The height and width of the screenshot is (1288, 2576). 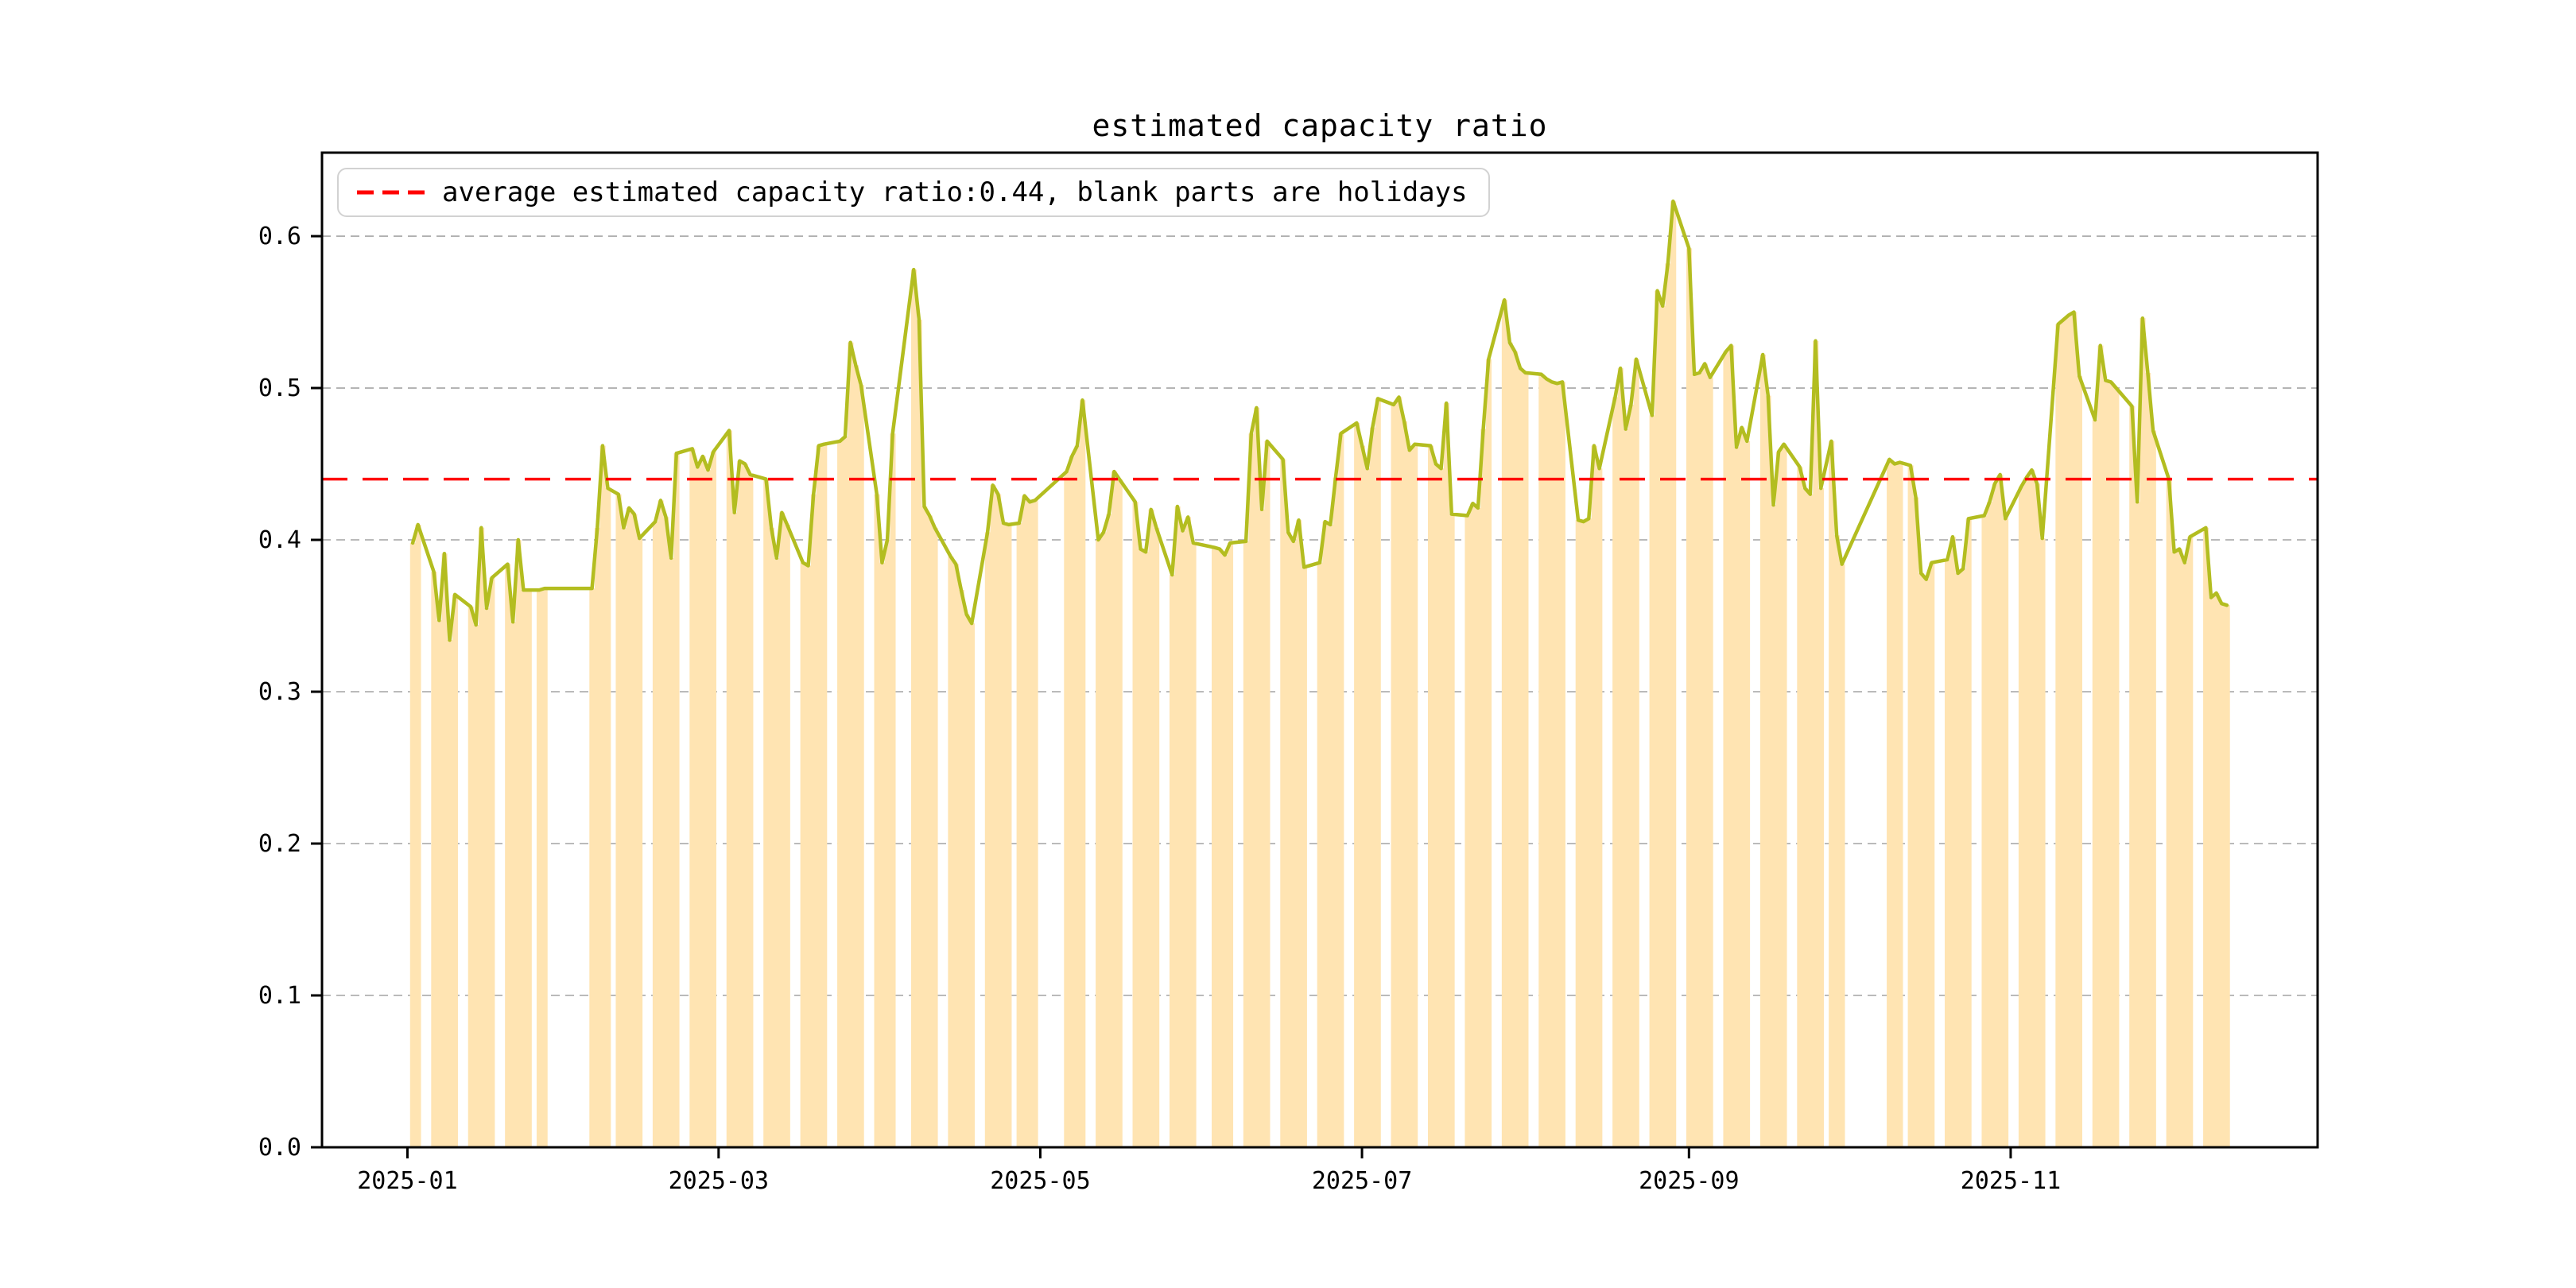 I want to click on x-tick-label: 2025-01, so click(x=407, y=1181).